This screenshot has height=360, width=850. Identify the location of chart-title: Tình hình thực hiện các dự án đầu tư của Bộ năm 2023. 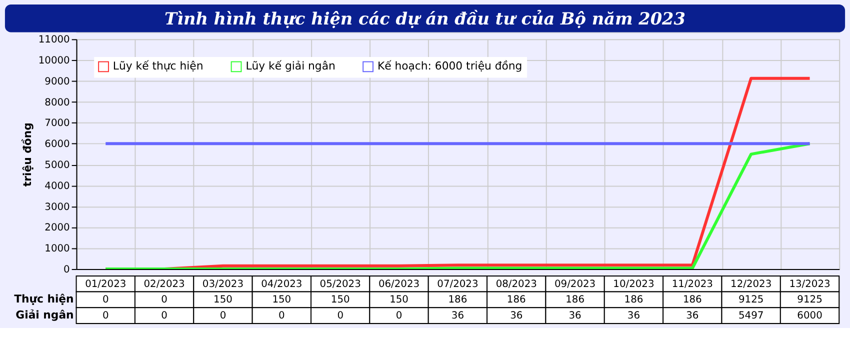
(425, 18).